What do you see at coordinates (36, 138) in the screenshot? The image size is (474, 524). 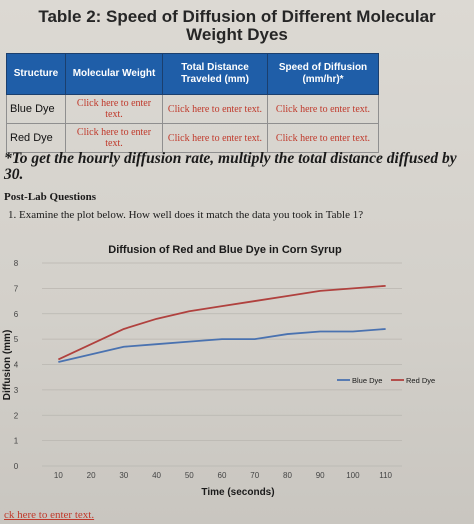 I see `row-structure-red-dye: Red Dye` at bounding box center [36, 138].